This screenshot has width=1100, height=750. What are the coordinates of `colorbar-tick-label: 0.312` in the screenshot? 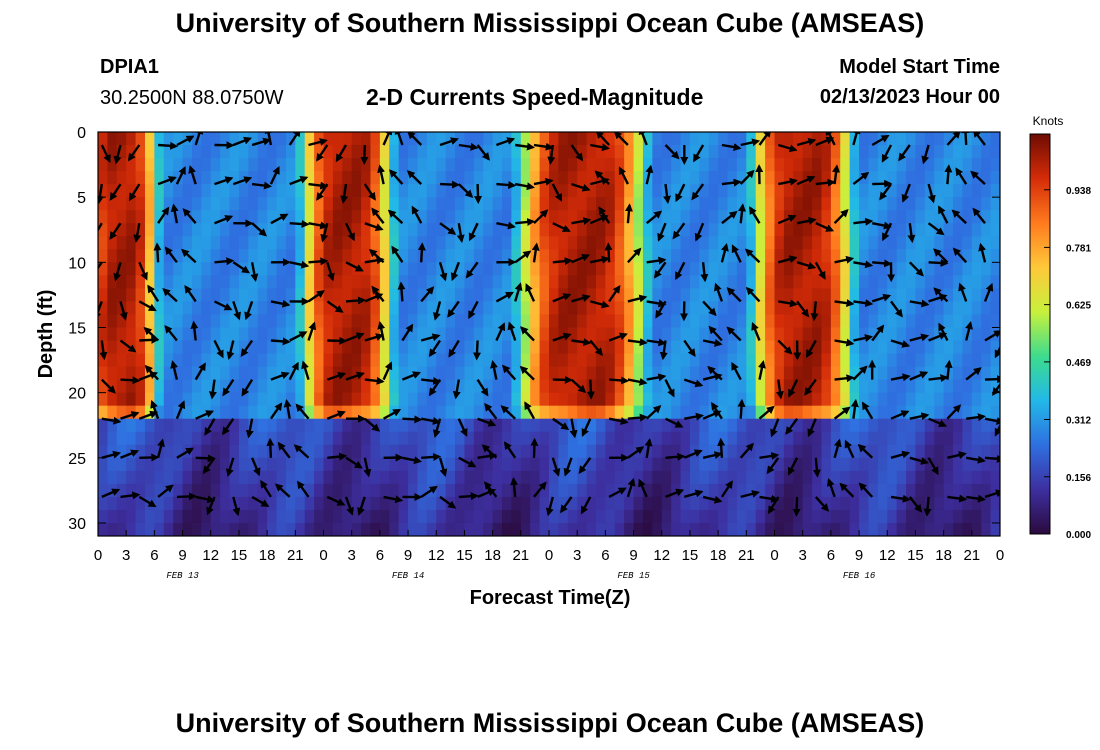 It's located at (1078, 421).